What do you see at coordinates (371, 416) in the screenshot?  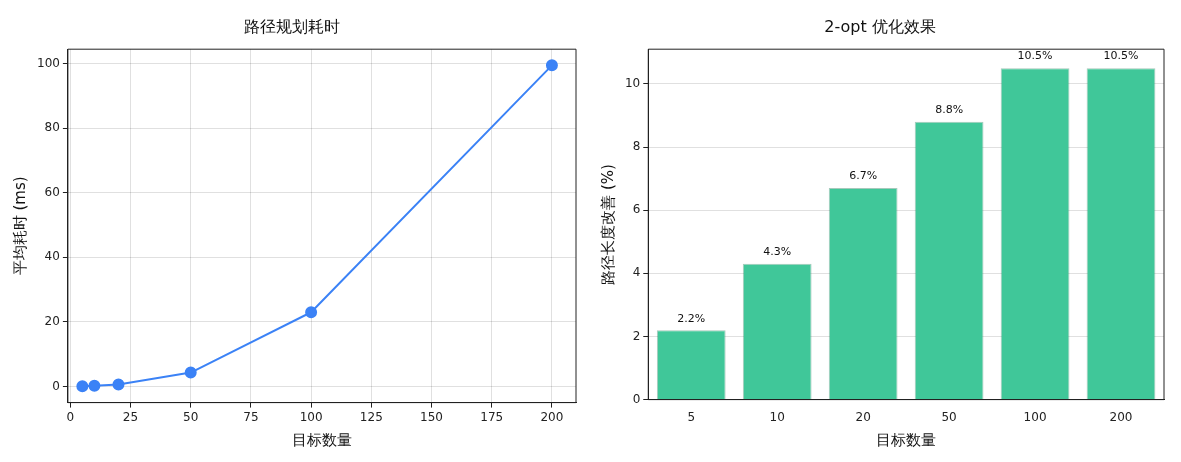 I see `x-tick-label: 125` at bounding box center [371, 416].